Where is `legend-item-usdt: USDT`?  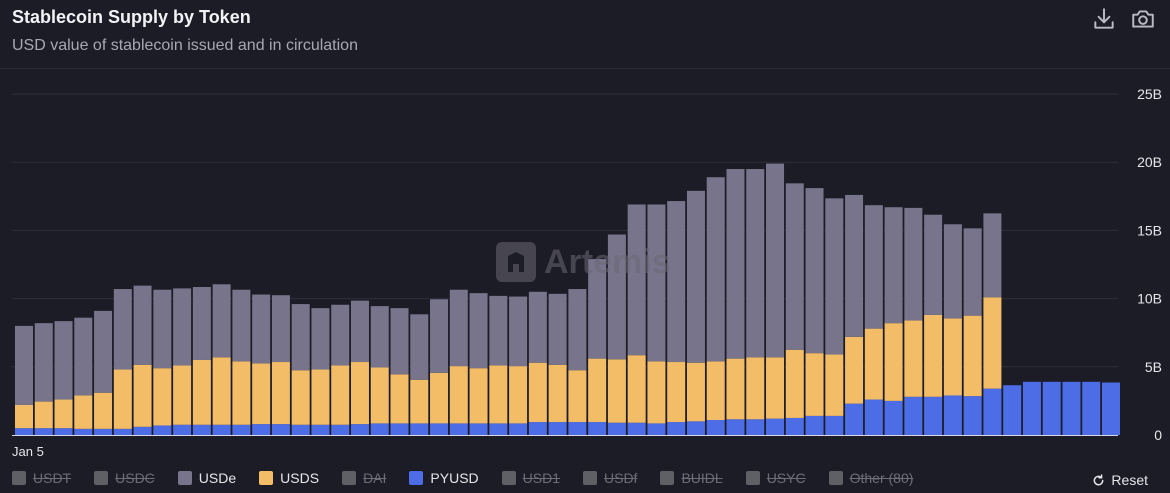
legend-item-usdt: USDT is located at coordinates (41, 478).